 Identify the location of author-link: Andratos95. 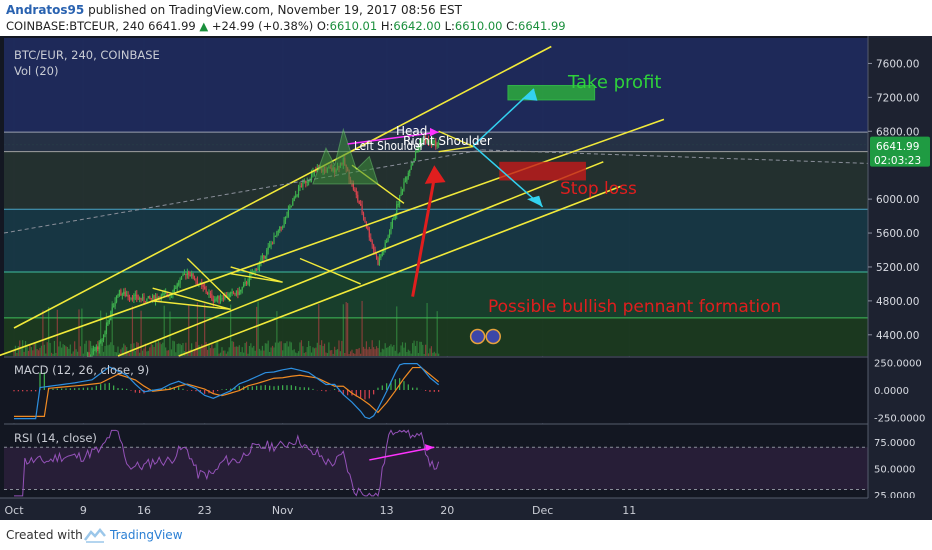
(45, 10).